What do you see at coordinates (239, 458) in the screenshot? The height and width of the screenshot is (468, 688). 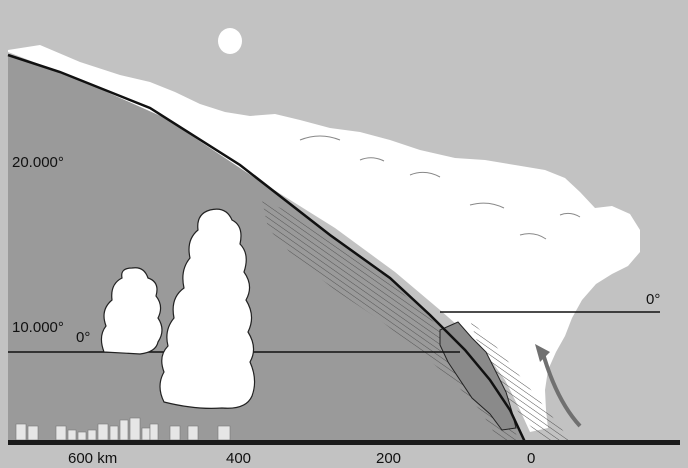 I see `axis-tick-label: 400` at bounding box center [239, 458].